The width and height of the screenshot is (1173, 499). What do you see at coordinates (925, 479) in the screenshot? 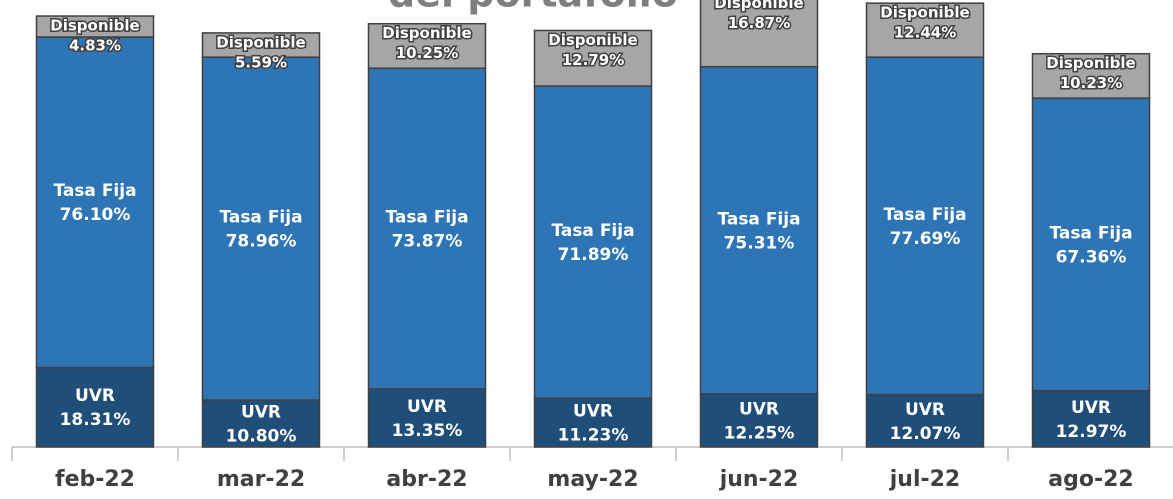
I see `x-tick-label: jul-22` at bounding box center [925, 479].